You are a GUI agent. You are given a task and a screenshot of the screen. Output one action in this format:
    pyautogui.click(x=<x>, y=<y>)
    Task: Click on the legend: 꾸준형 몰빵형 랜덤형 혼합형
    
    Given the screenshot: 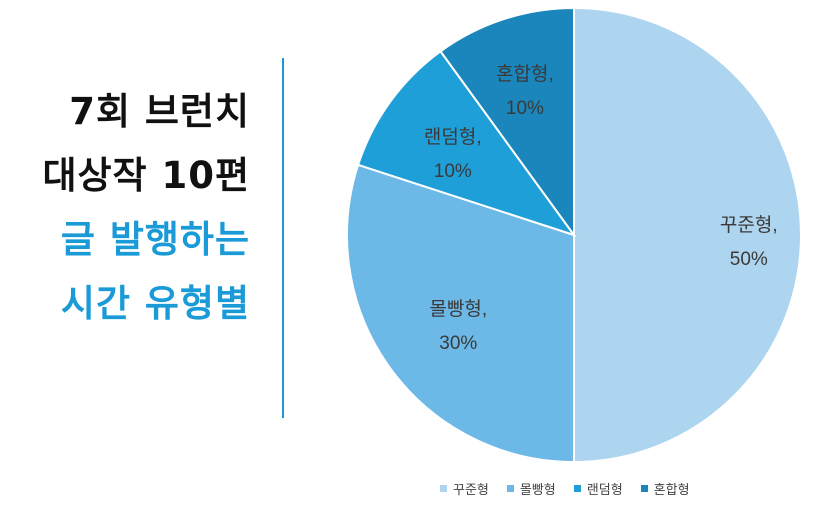 What is the action you would take?
    pyautogui.click(x=565, y=488)
    